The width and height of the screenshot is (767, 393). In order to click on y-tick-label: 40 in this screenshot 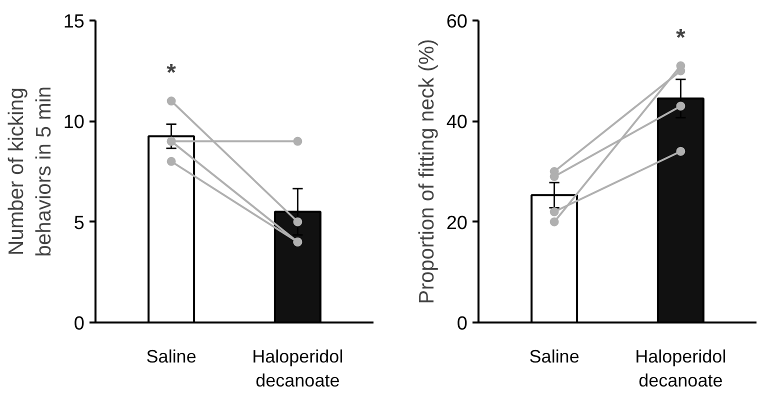, I will do `click(457, 123)`.